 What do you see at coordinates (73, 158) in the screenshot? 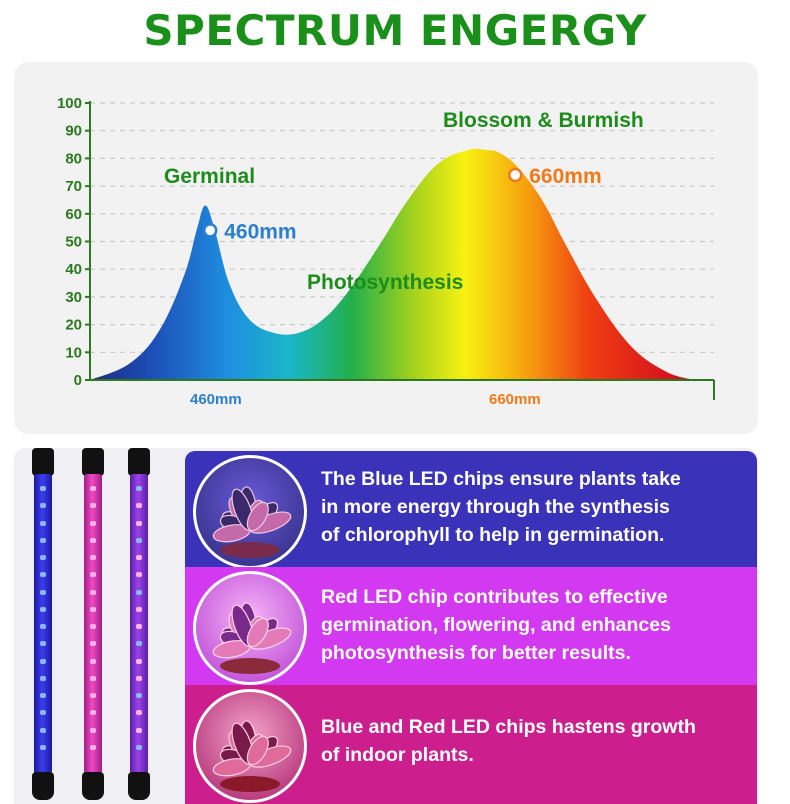
I see `y-tick-label: 80` at bounding box center [73, 158].